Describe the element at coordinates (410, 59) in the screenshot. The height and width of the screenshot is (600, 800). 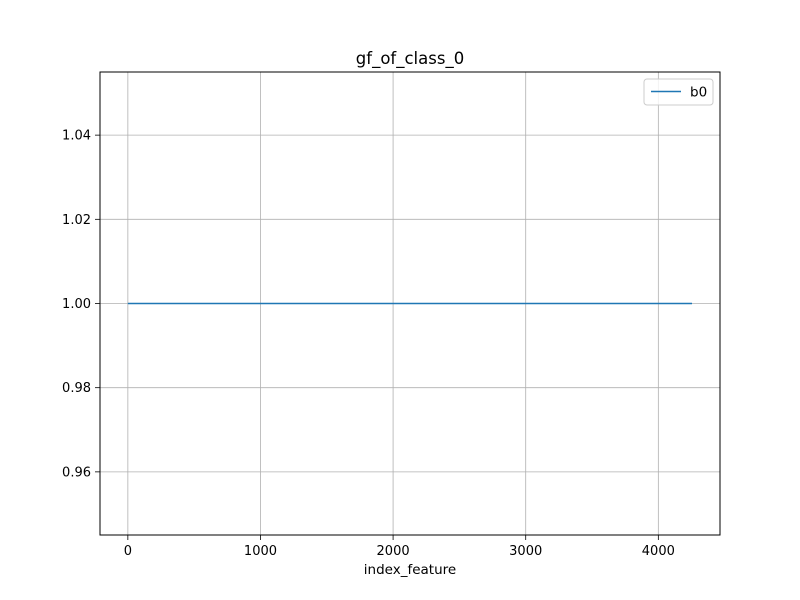
I see `chart-title: gf_of_class_0` at that location.